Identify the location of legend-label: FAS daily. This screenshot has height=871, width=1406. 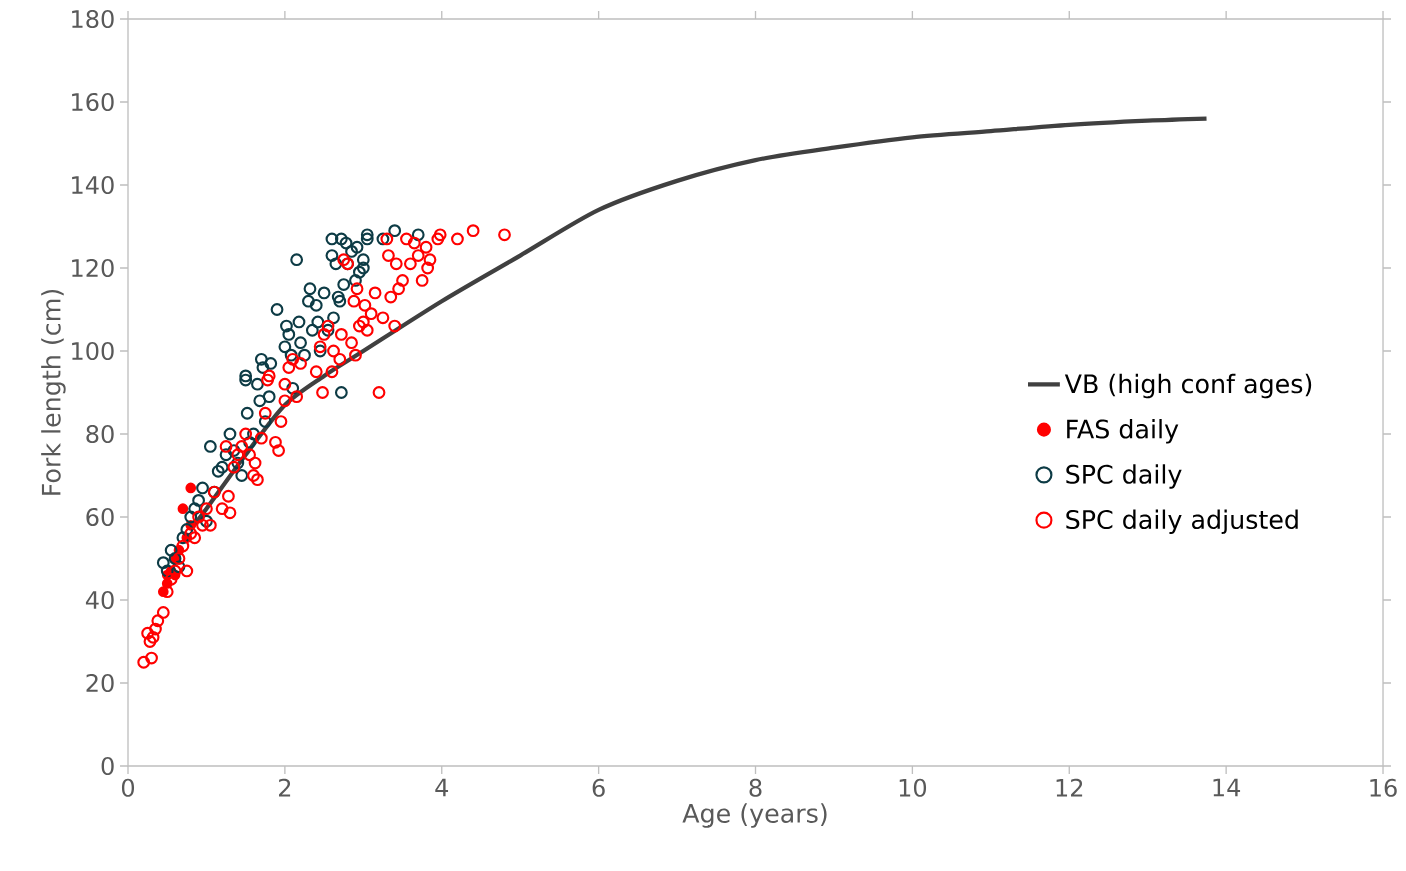
(1123, 431).